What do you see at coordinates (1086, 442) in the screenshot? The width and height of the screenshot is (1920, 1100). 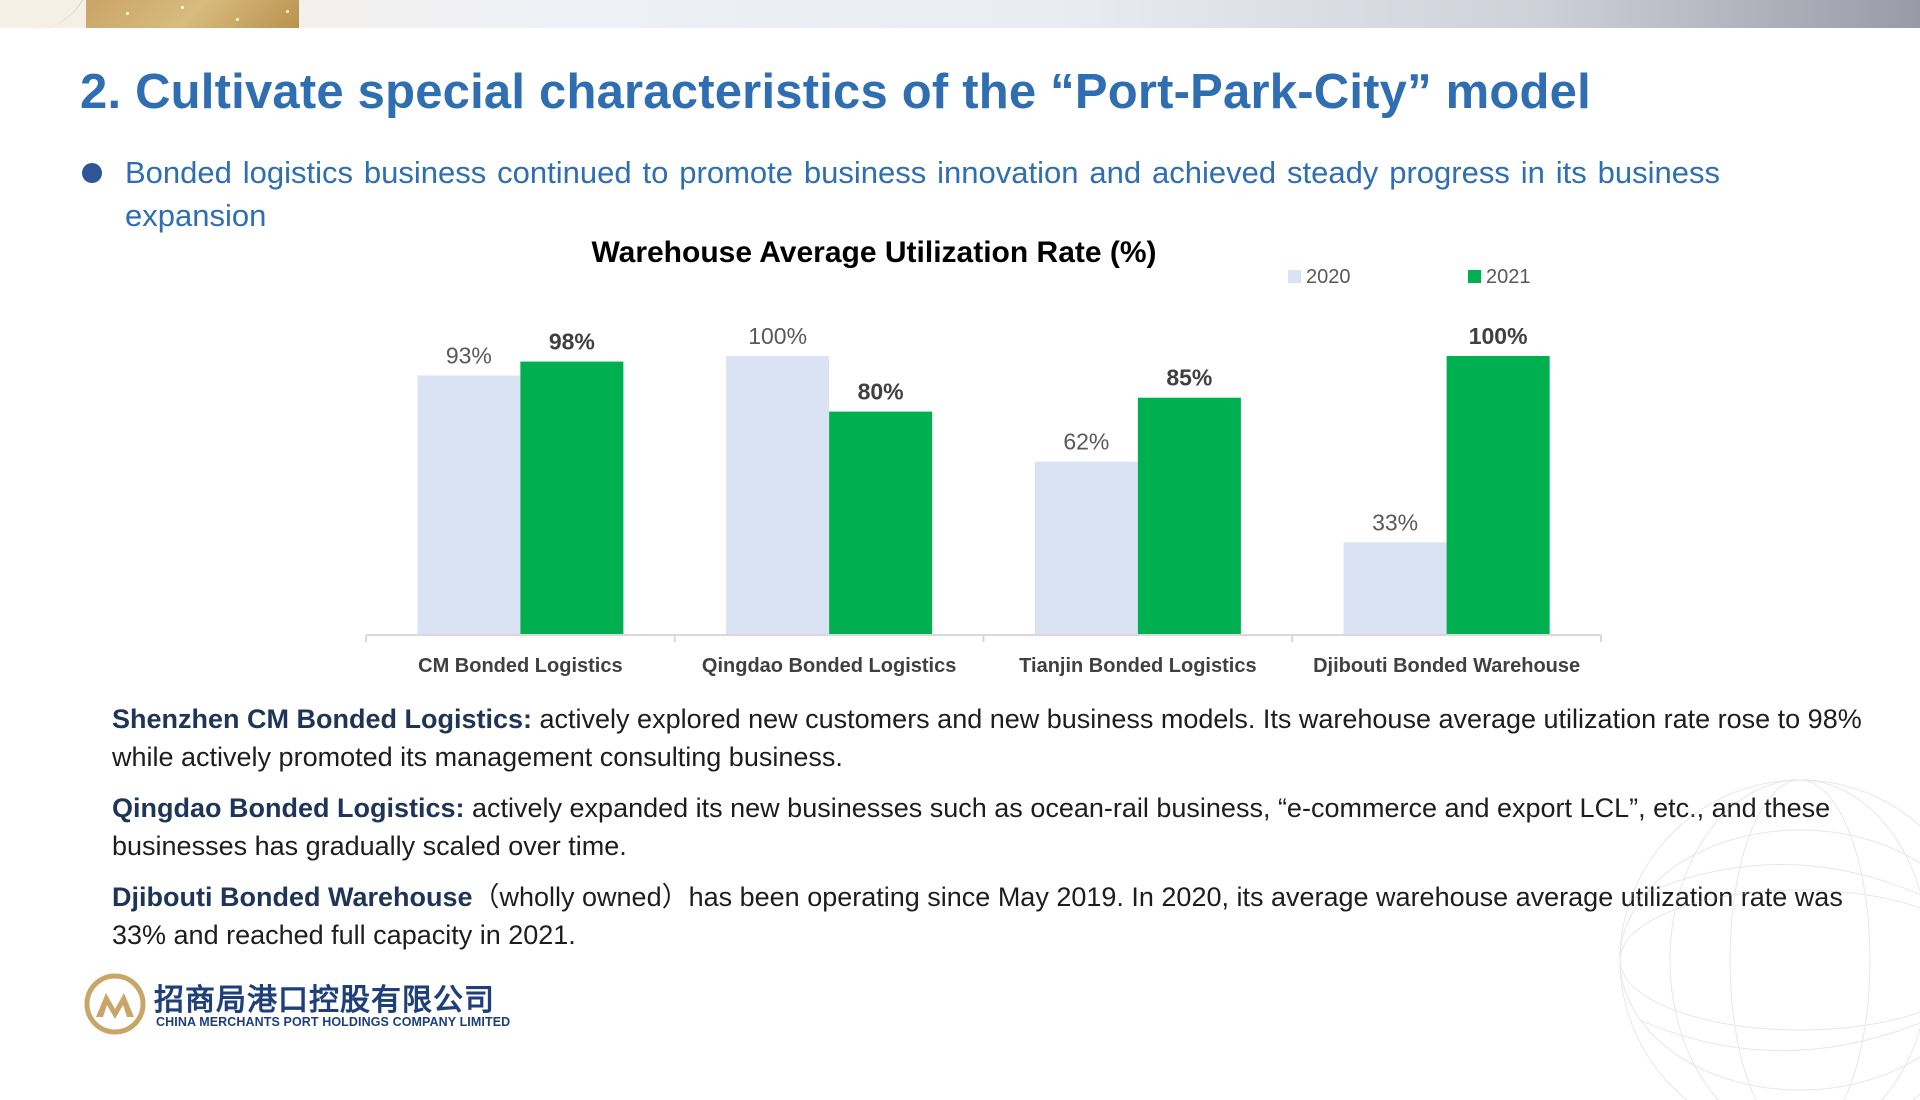 I see `data-label-2020-2: 62%` at bounding box center [1086, 442].